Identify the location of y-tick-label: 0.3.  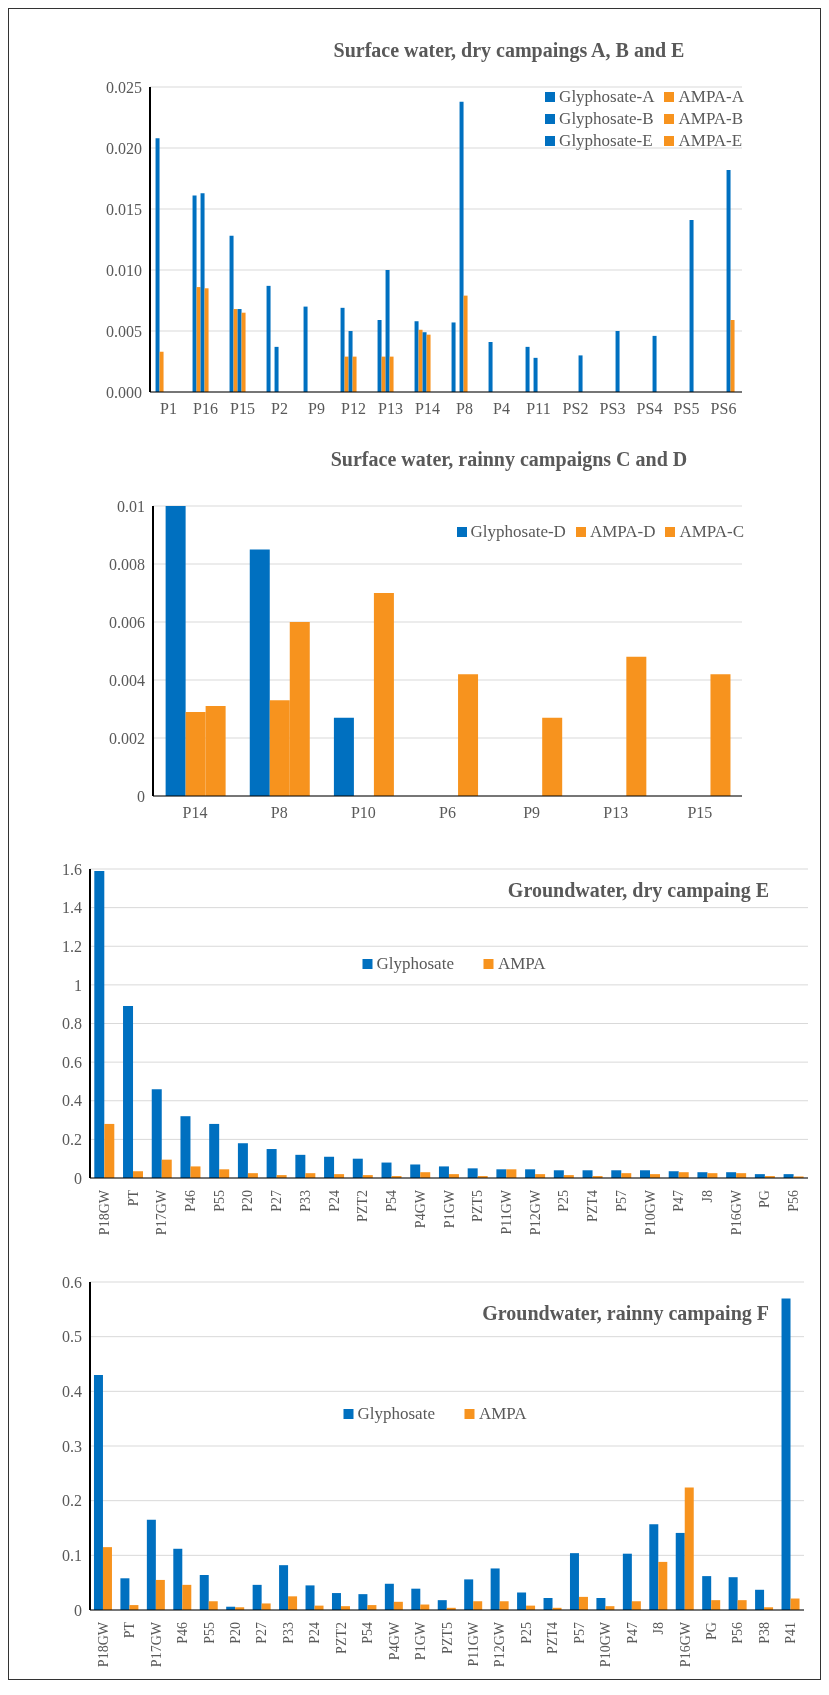
(72, 1446).